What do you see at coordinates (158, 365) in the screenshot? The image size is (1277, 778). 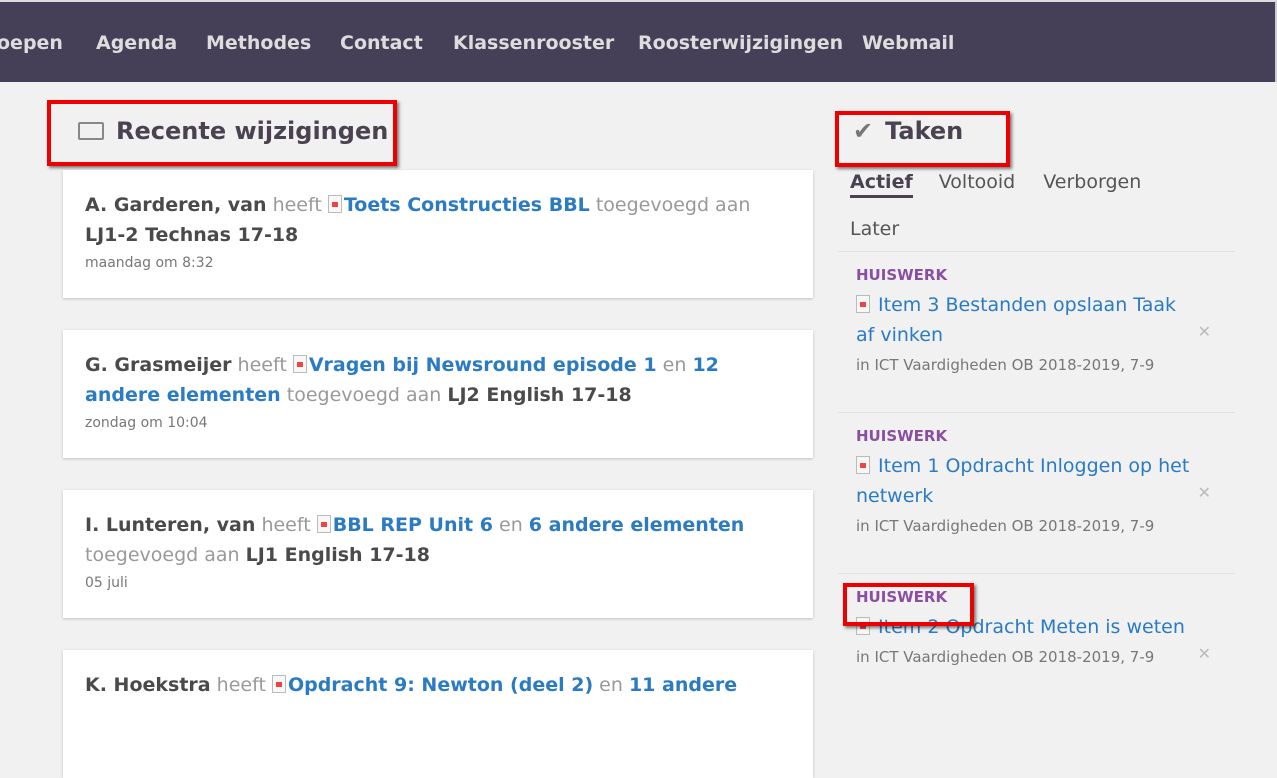 I see `author: G. Grasmeijer` at bounding box center [158, 365].